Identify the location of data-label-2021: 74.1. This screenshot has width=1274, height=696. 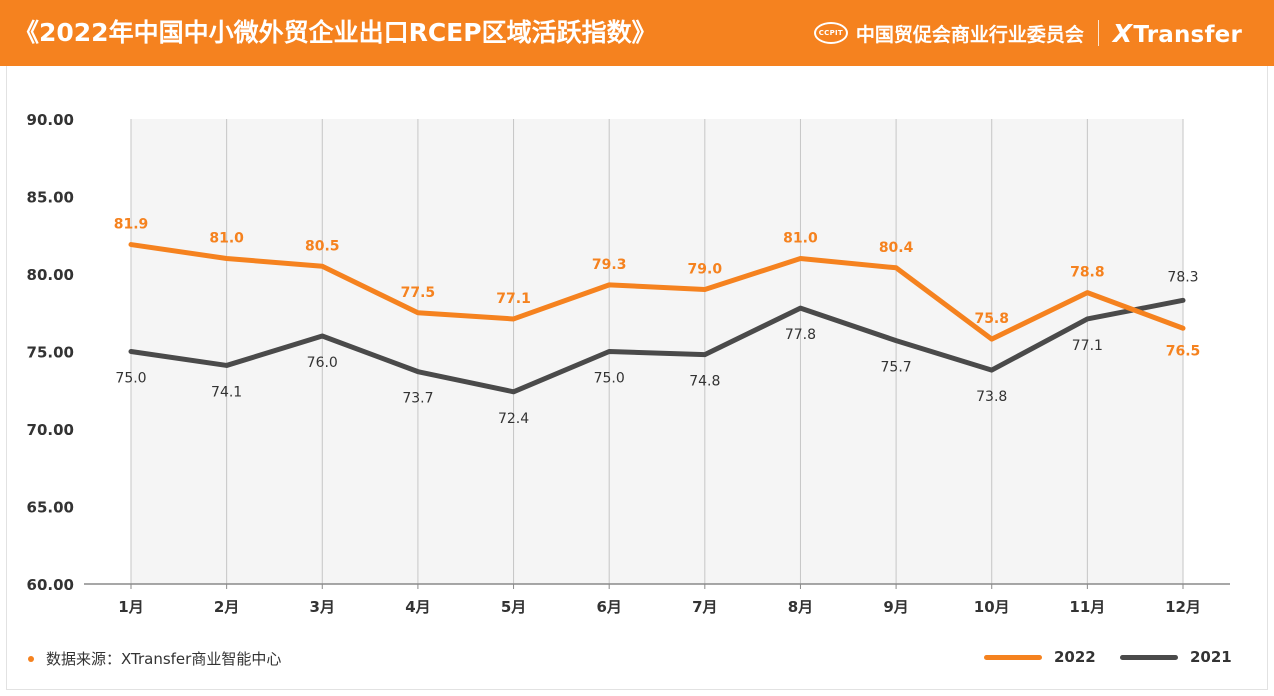
(226, 392).